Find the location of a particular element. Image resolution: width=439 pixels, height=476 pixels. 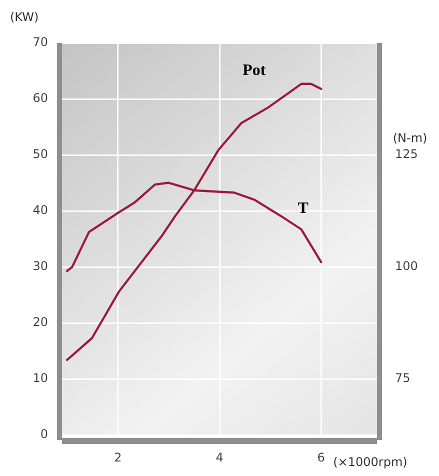

y2-tick-label: 75 is located at coordinates (402, 378).